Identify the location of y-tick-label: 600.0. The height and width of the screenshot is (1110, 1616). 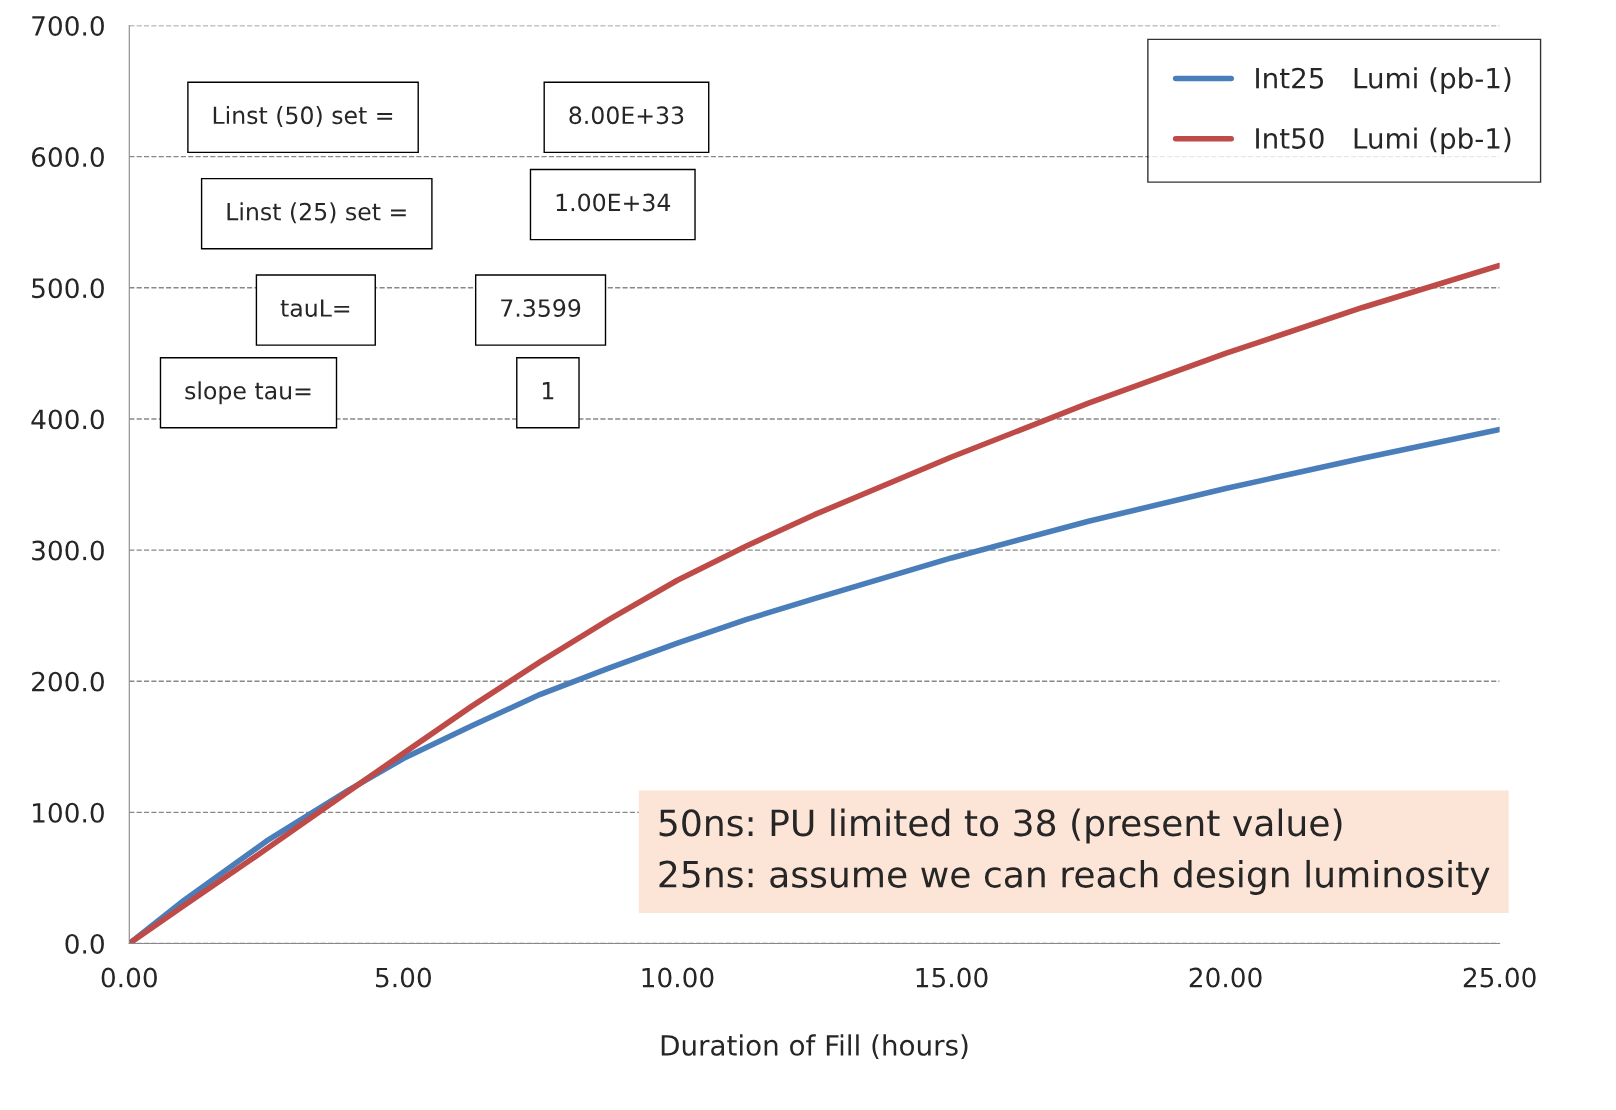
(67, 157).